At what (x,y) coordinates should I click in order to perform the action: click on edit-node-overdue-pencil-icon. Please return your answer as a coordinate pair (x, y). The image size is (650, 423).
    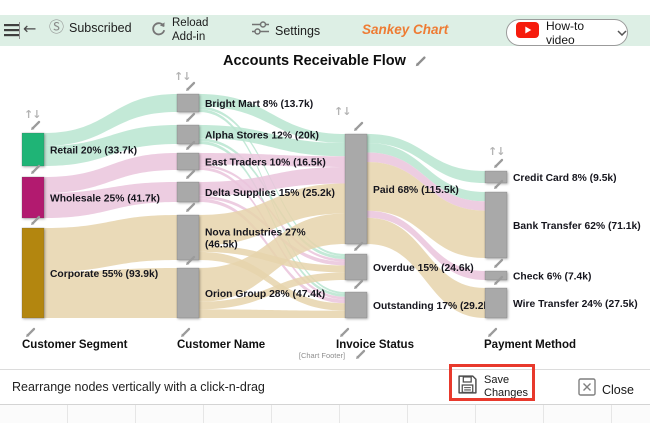
    Looking at the image, I should click on (359, 246).